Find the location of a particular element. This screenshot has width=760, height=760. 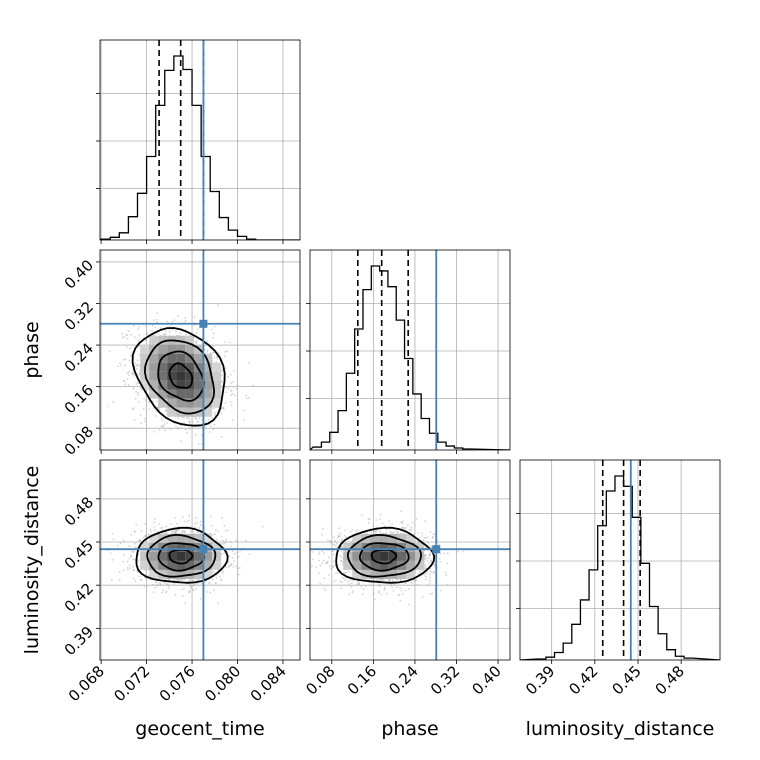

y-tick-label: 0.45 is located at coordinates (79, 554).